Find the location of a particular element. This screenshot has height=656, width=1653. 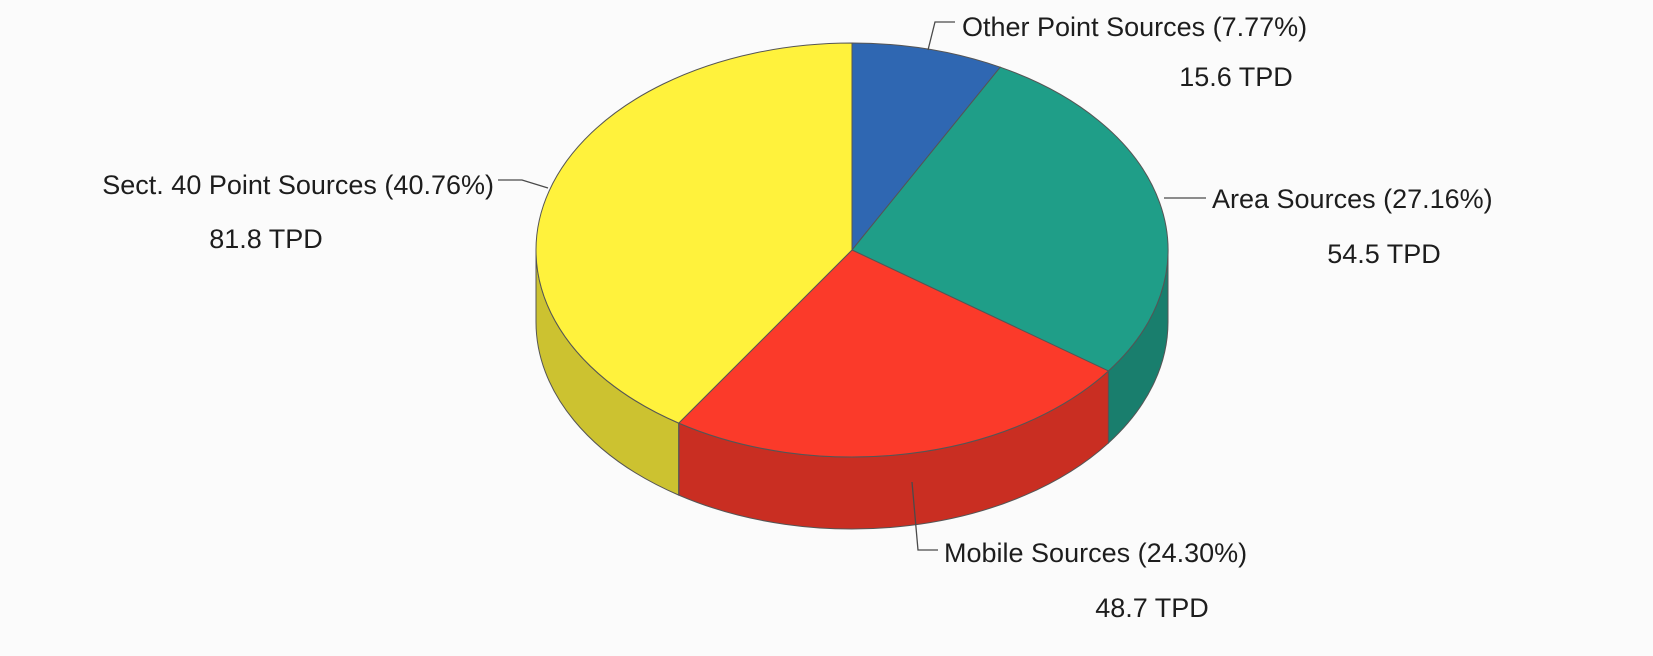

slice-label-area-sources: Area Sources (27.16%) is located at coordinates (1352, 199).